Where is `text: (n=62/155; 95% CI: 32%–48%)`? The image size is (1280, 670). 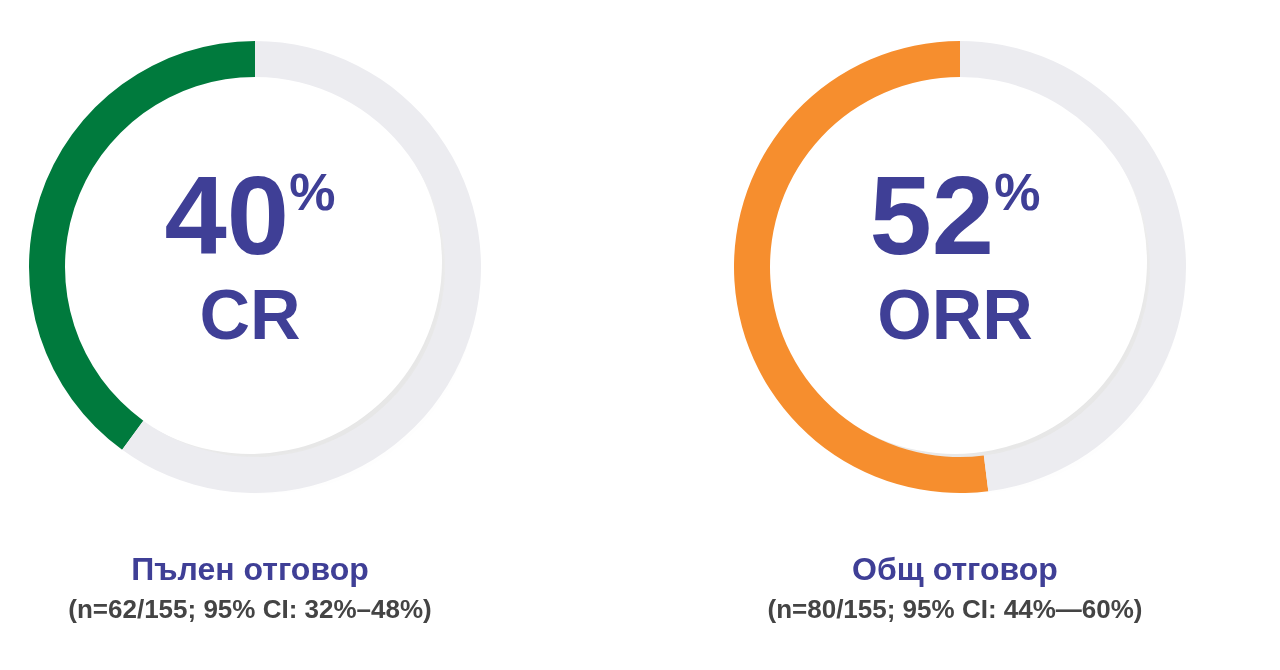 text: (n=62/155; 95% CI: 32%–48%) is located at coordinates (250, 610).